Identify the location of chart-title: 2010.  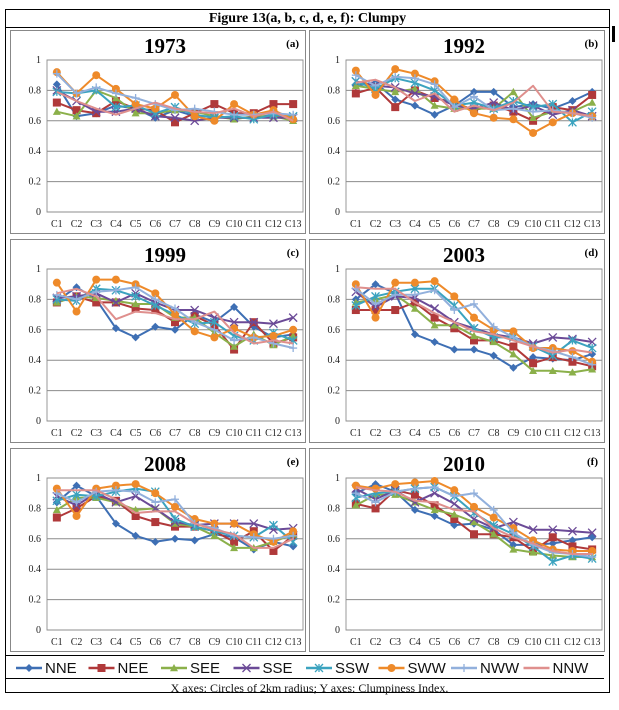
(464, 464).